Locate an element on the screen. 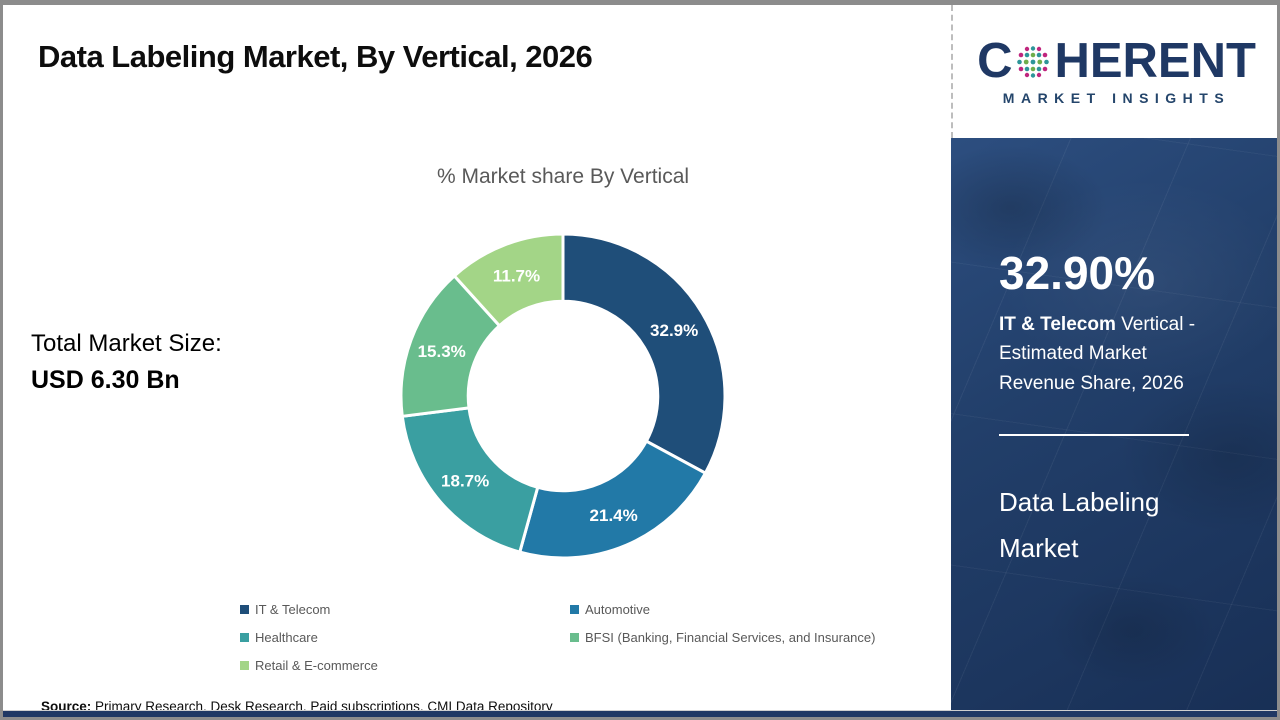 The height and width of the screenshot is (720, 1280). legend-swatch-healthcare is located at coordinates (244, 637).